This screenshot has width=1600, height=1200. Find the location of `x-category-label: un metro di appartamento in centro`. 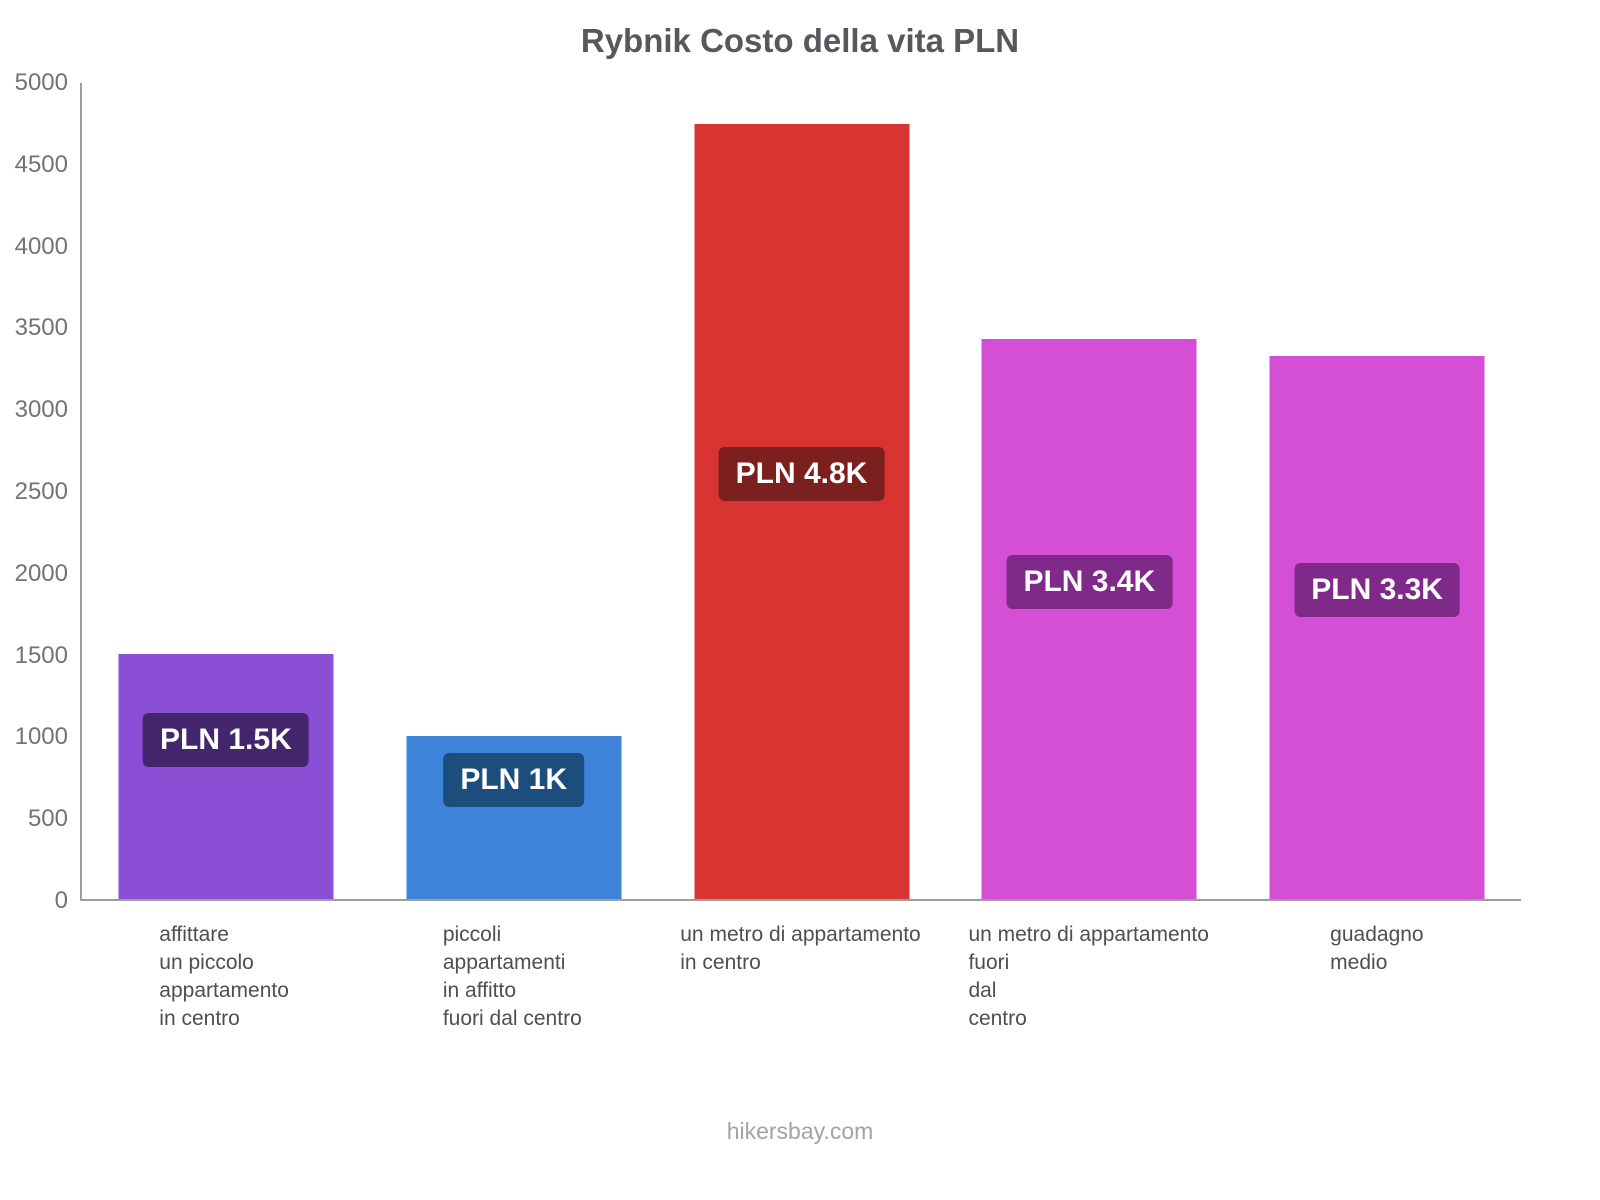

x-category-label: un metro di appartamento in centro is located at coordinates (800, 948).